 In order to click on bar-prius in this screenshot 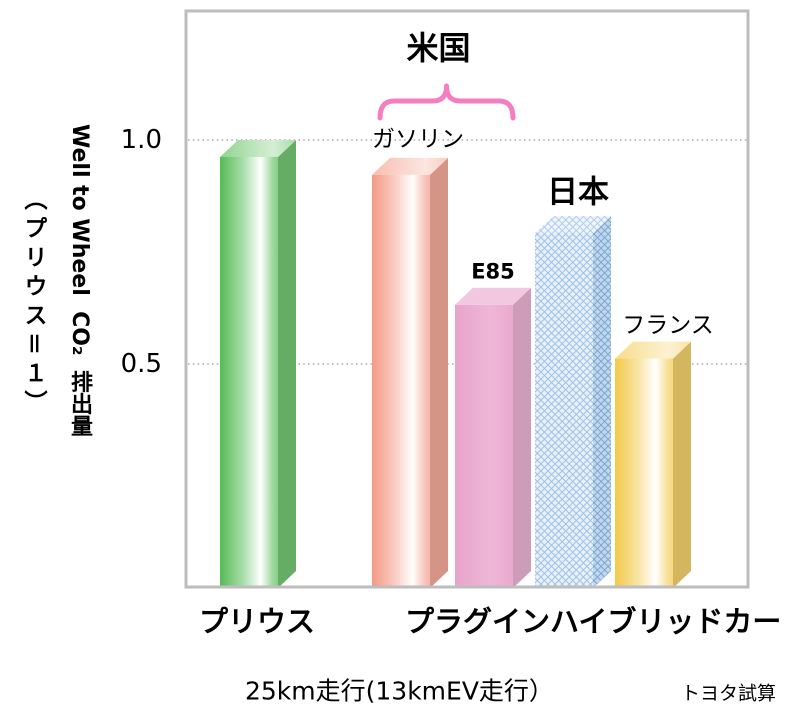, I will do `click(258, 363)`.